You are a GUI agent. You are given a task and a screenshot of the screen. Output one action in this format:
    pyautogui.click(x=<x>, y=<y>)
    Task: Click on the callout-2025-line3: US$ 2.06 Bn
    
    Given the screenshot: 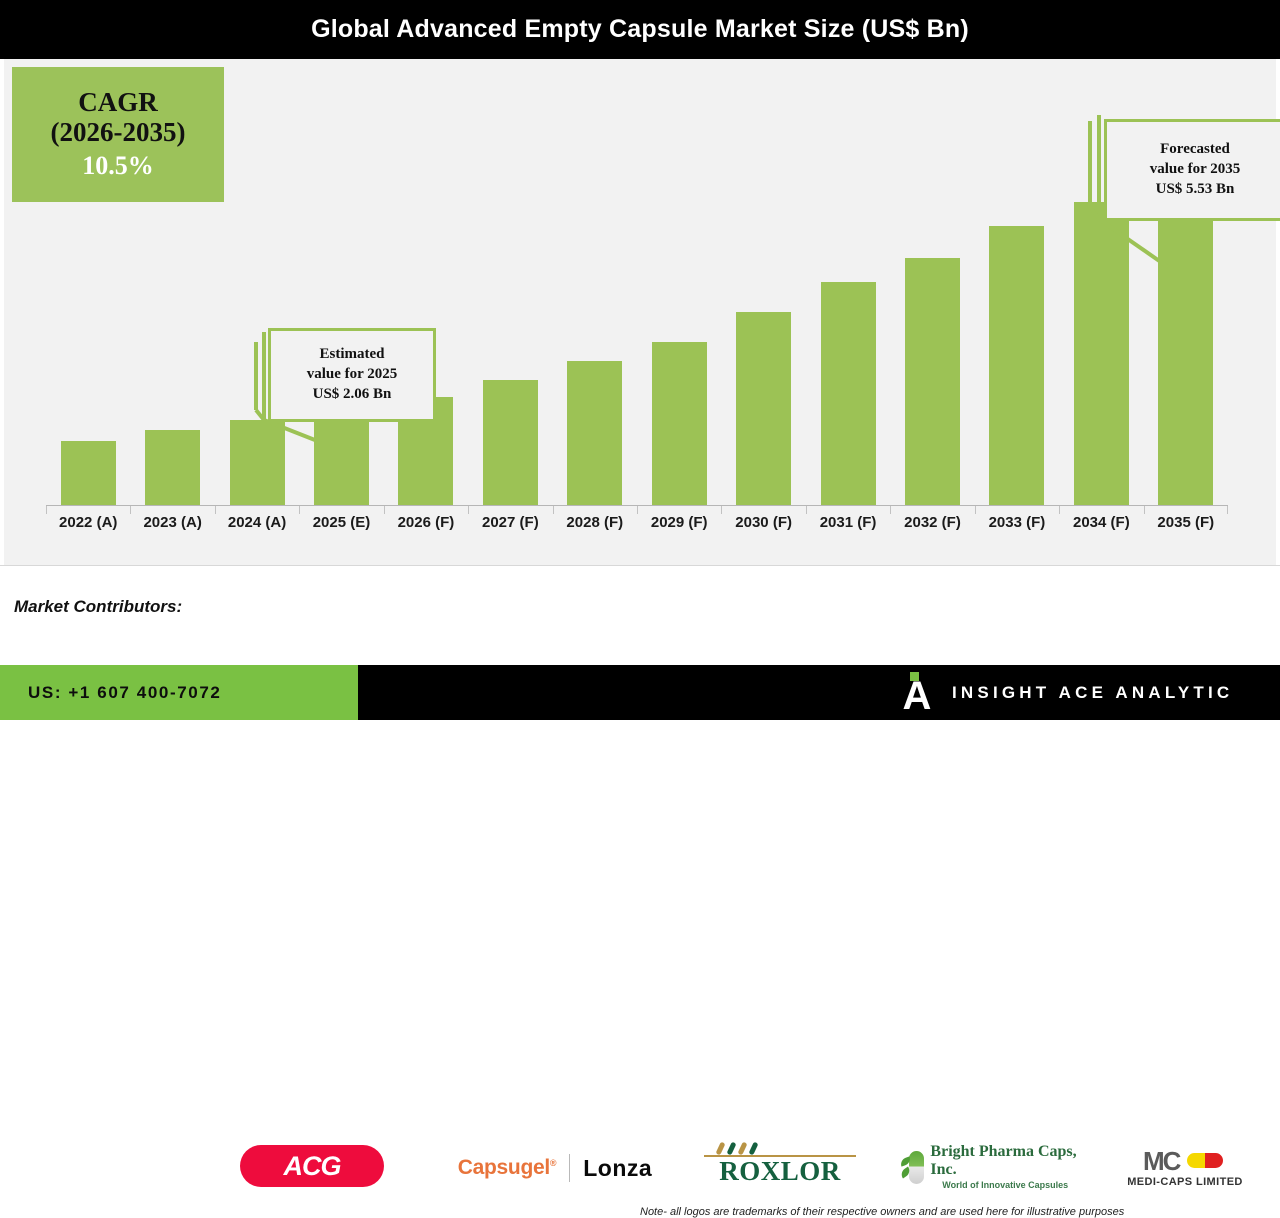 What is the action you would take?
    pyautogui.click(x=352, y=393)
    